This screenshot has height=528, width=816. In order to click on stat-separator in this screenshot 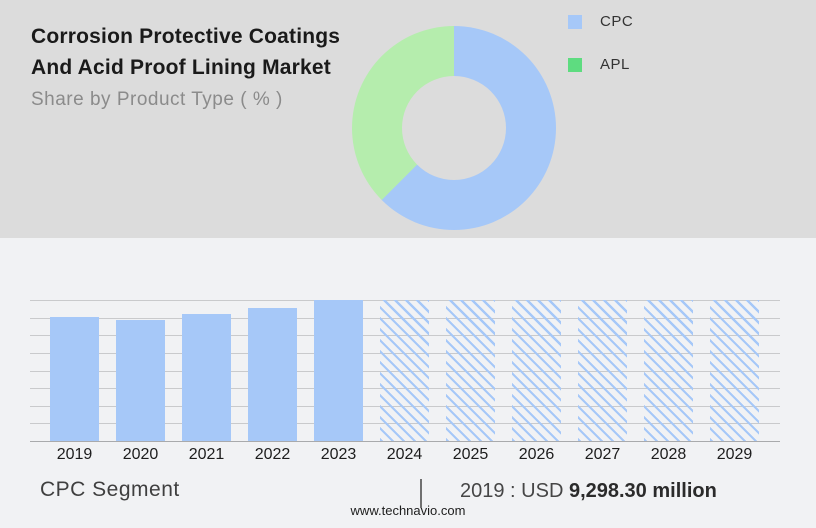, I will do `click(421, 493)`.